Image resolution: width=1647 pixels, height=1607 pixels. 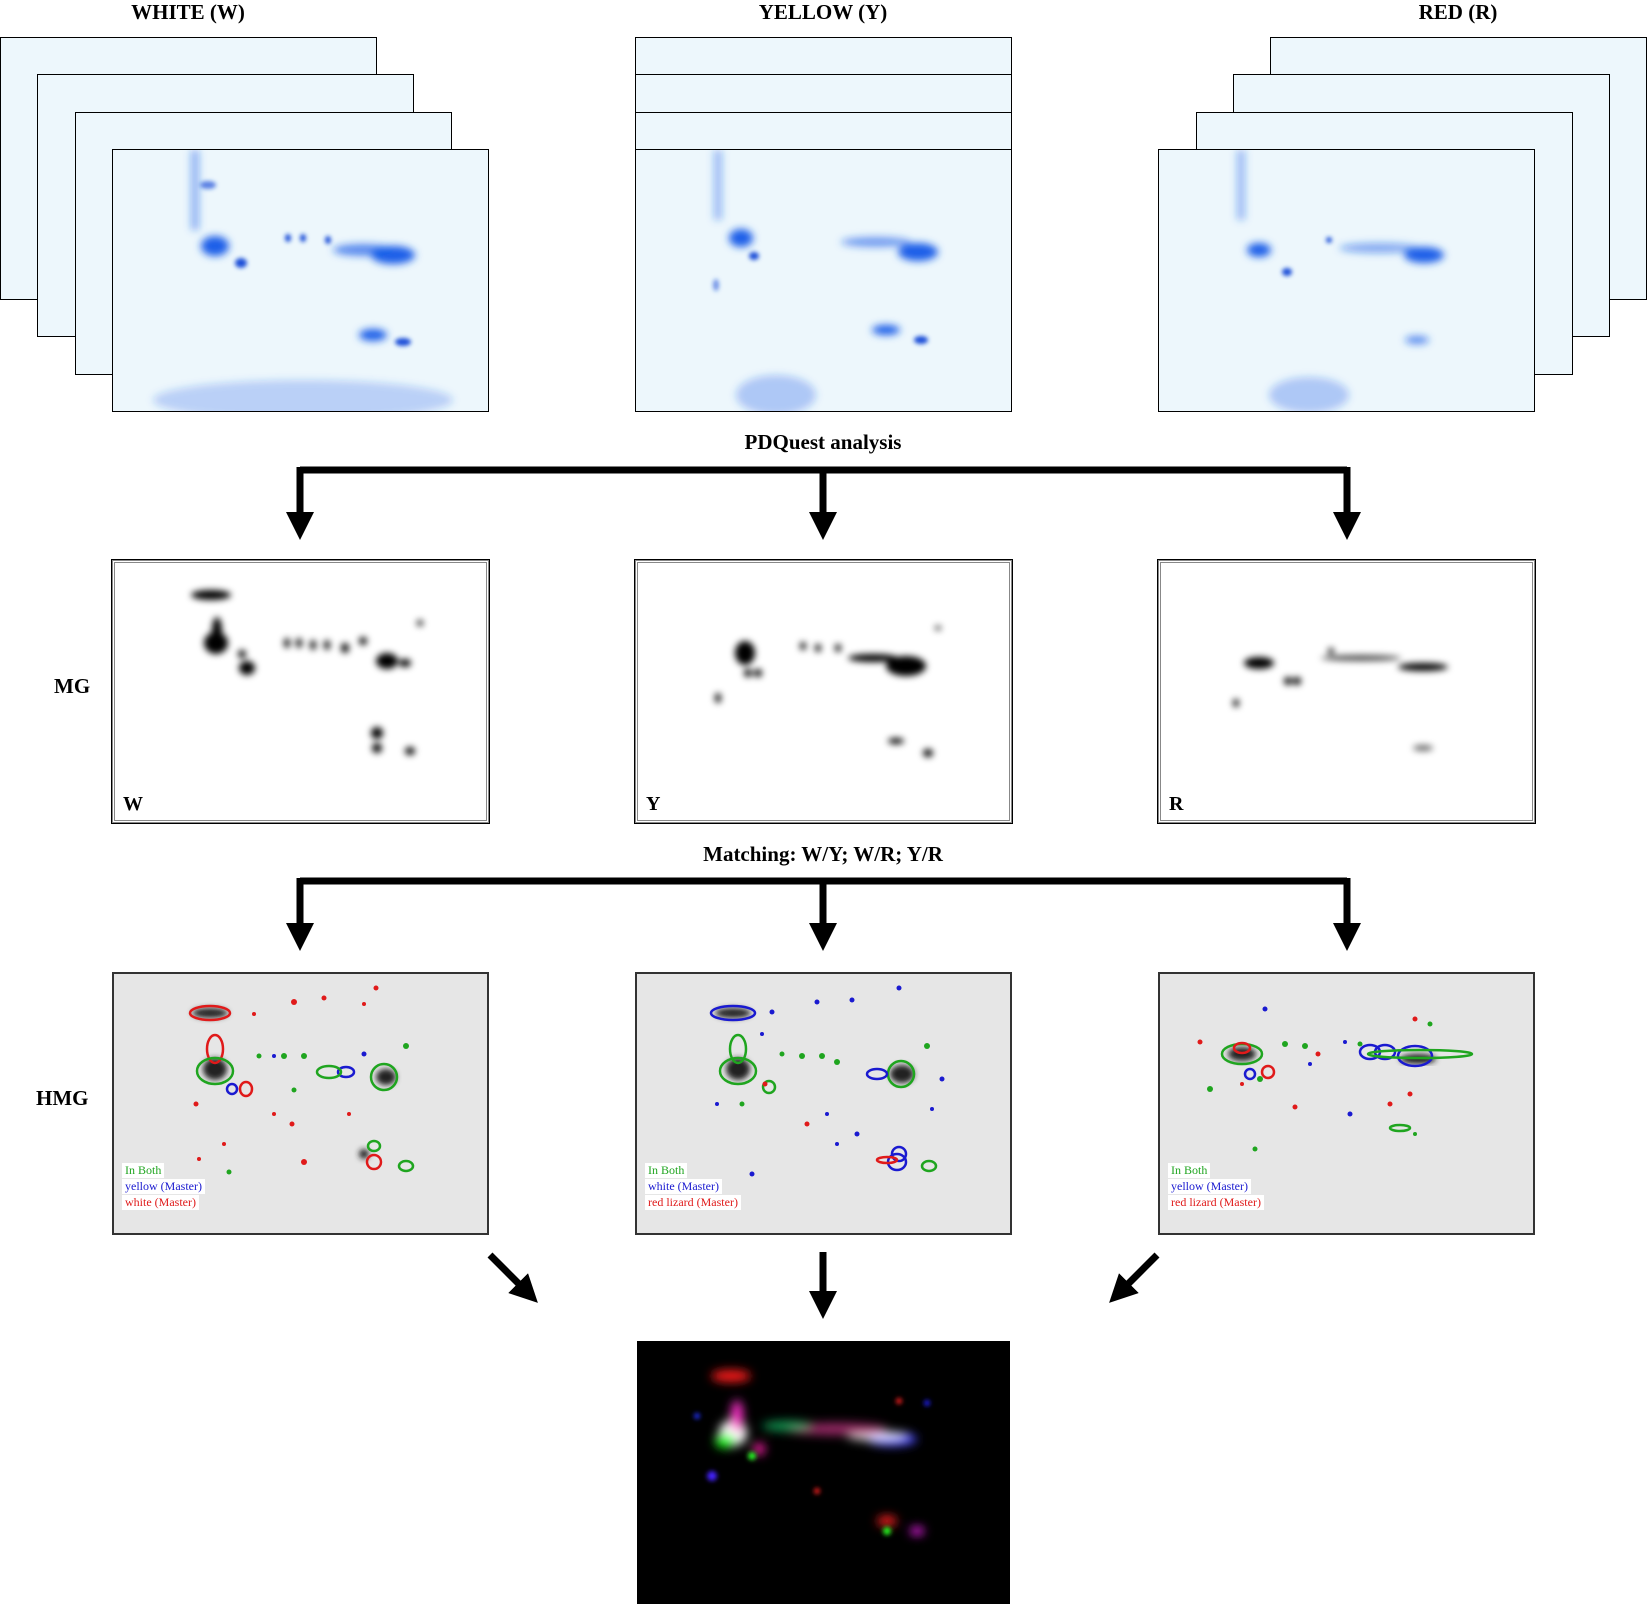 What do you see at coordinates (823, 854) in the screenshot?
I see `step-label-matching: Matching: W/Y; W/R; Y/R` at bounding box center [823, 854].